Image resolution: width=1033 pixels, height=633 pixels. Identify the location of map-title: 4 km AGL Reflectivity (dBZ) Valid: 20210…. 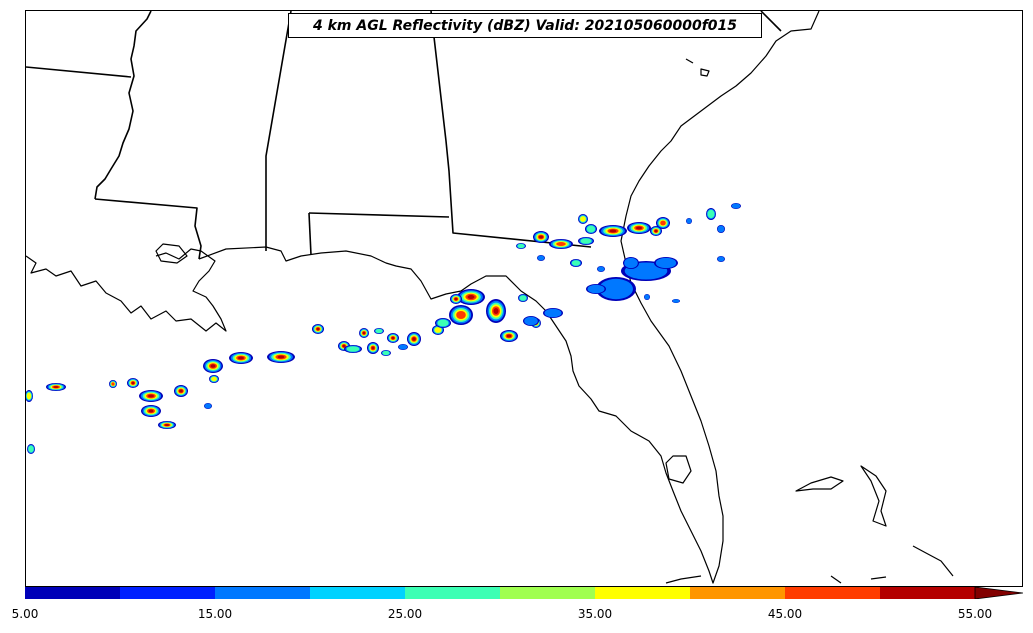
(525, 25).